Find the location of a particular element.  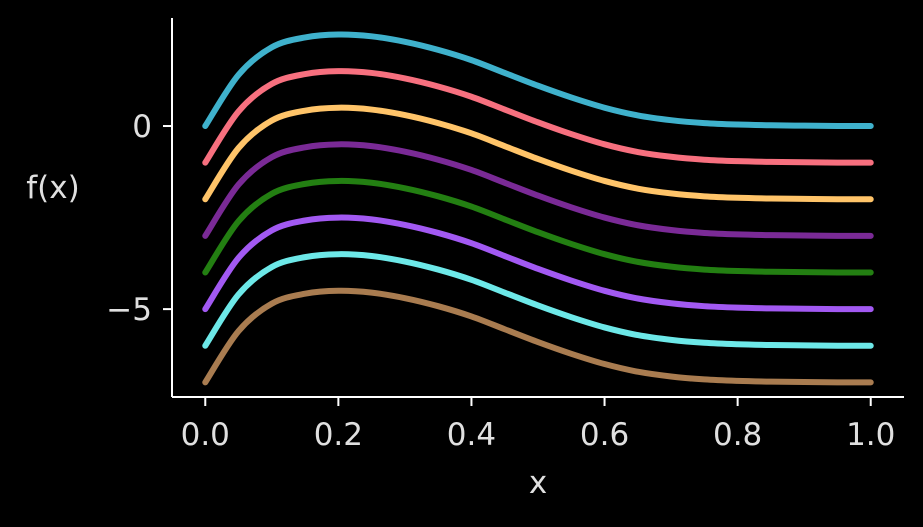

x-tick-label: 0.8 is located at coordinates (737, 435).